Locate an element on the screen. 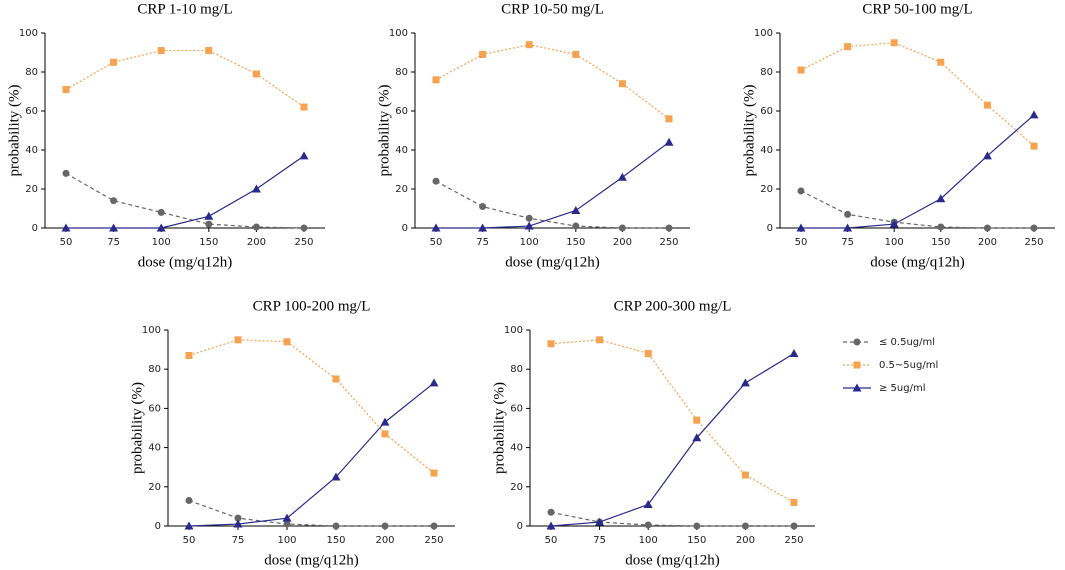 This screenshot has width=1065, height=570. legend-label: ≥ 5ug/ml is located at coordinates (902, 388).